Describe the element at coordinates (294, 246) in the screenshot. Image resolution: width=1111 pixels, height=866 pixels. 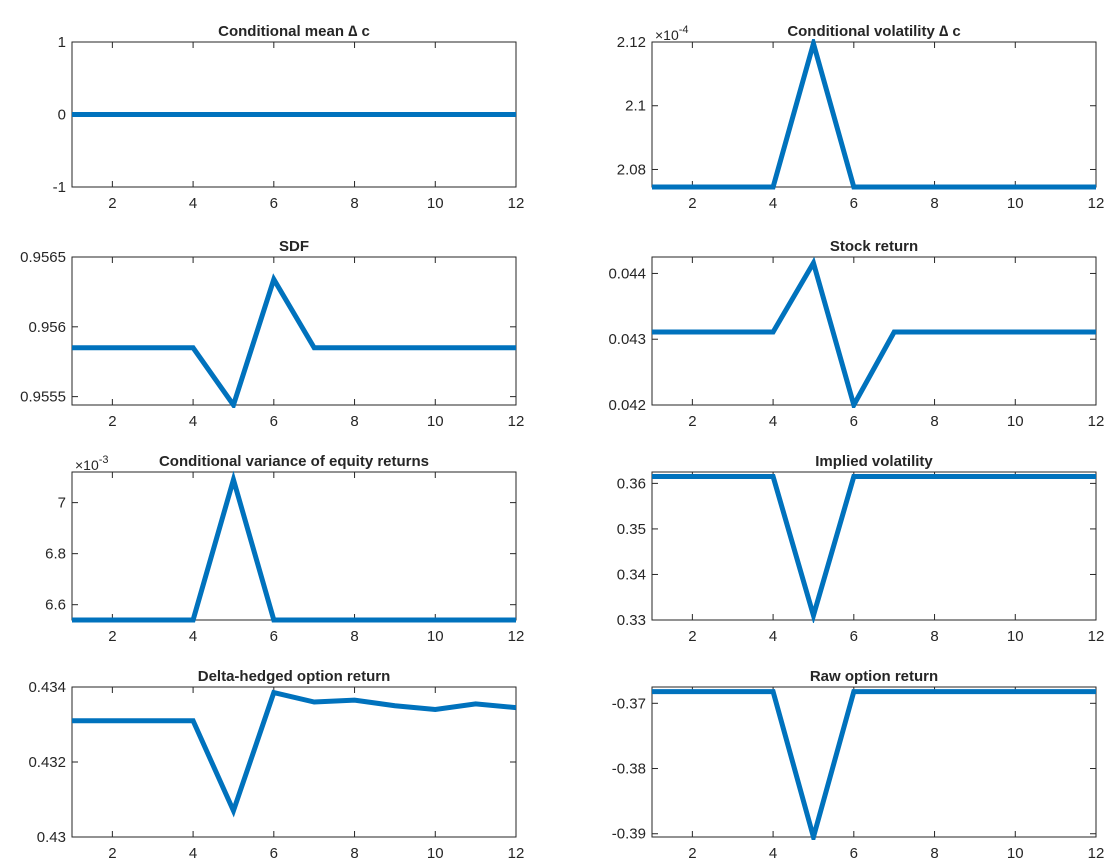
I see `plot-title: SDF` at that location.